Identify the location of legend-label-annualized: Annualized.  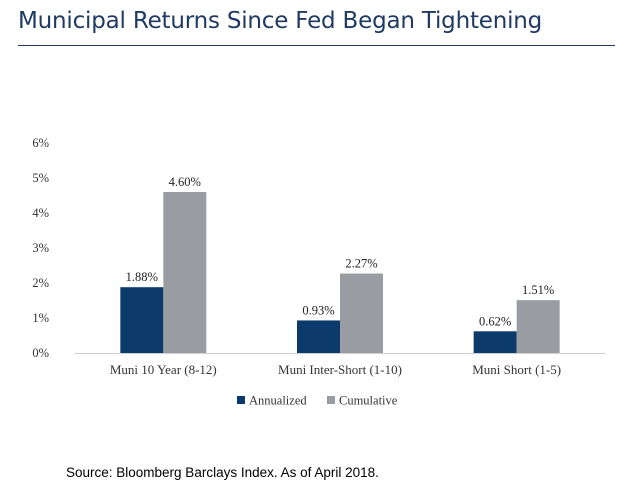
(278, 401).